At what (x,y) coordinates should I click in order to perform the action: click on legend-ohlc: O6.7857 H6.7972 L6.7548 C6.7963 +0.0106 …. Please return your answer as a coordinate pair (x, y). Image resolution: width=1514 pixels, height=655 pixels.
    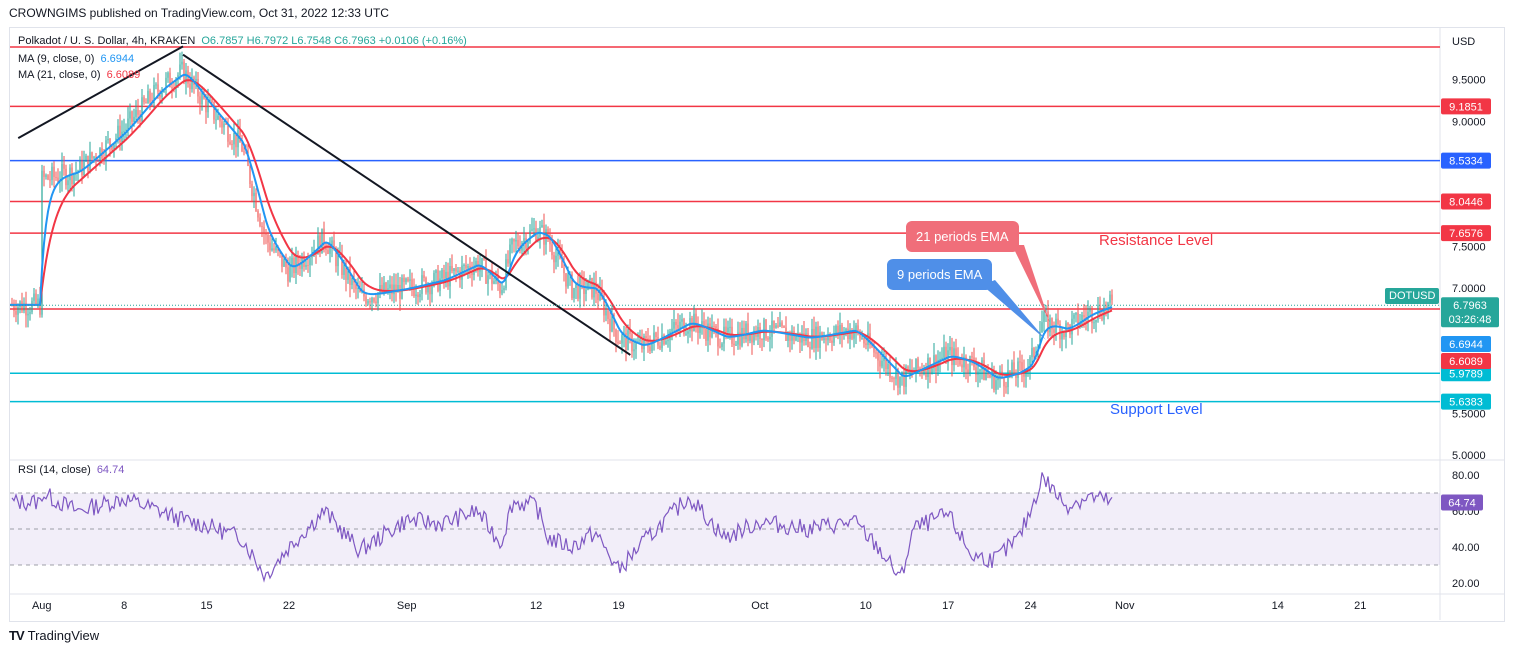
    Looking at the image, I should click on (334, 41).